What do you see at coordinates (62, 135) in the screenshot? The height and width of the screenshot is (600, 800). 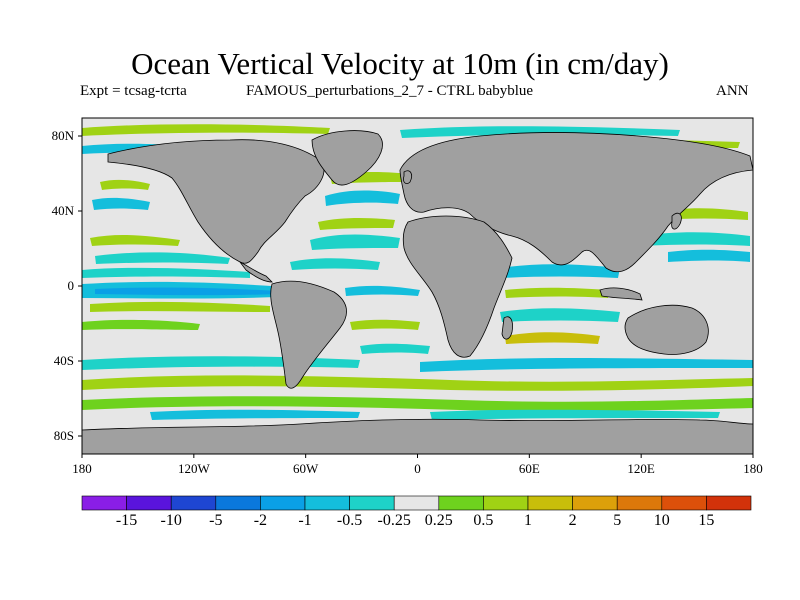 I see `lat-tick-label: 80N` at bounding box center [62, 135].